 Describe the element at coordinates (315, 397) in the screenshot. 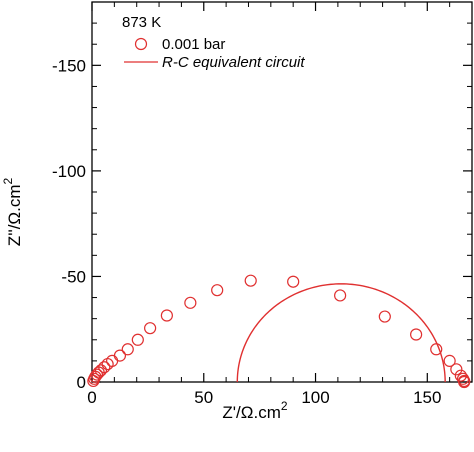

I see `x-tick-label: 100` at that location.